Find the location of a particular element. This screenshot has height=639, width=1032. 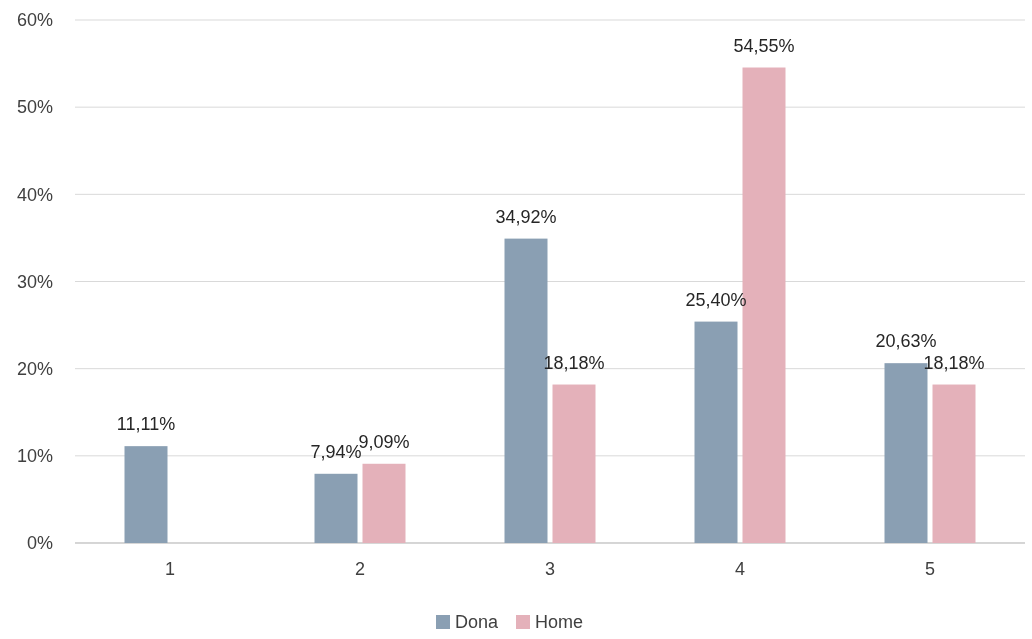

y-tick-label: 10% is located at coordinates (34, 456).